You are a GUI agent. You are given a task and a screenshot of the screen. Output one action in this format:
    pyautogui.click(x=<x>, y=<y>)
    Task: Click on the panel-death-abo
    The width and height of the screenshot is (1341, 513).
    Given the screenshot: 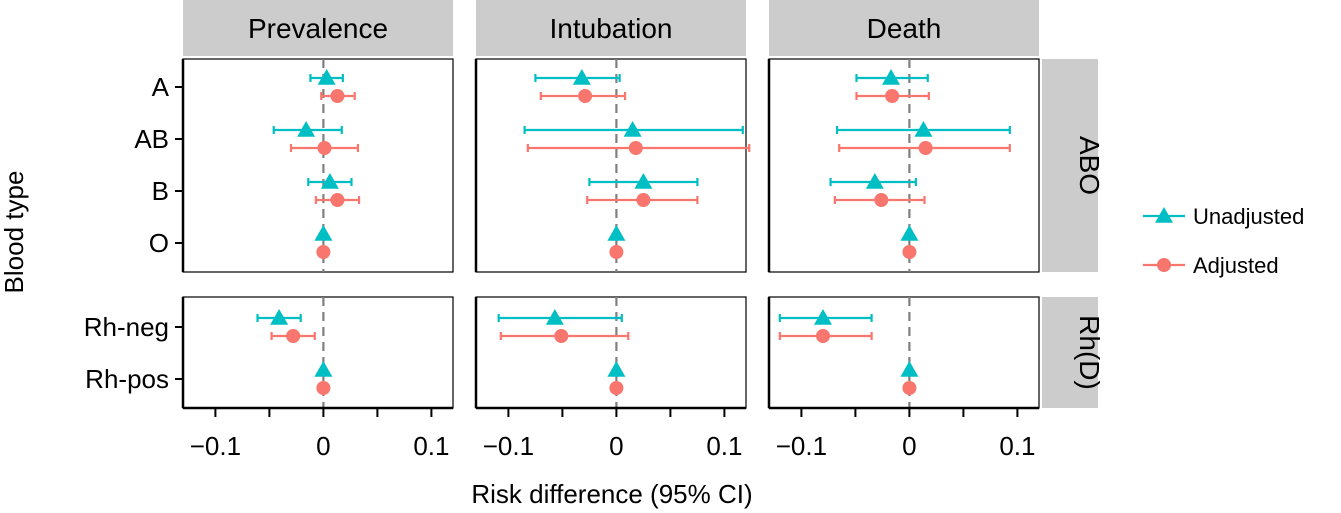 What is the action you would take?
    pyautogui.click(x=903, y=165)
    